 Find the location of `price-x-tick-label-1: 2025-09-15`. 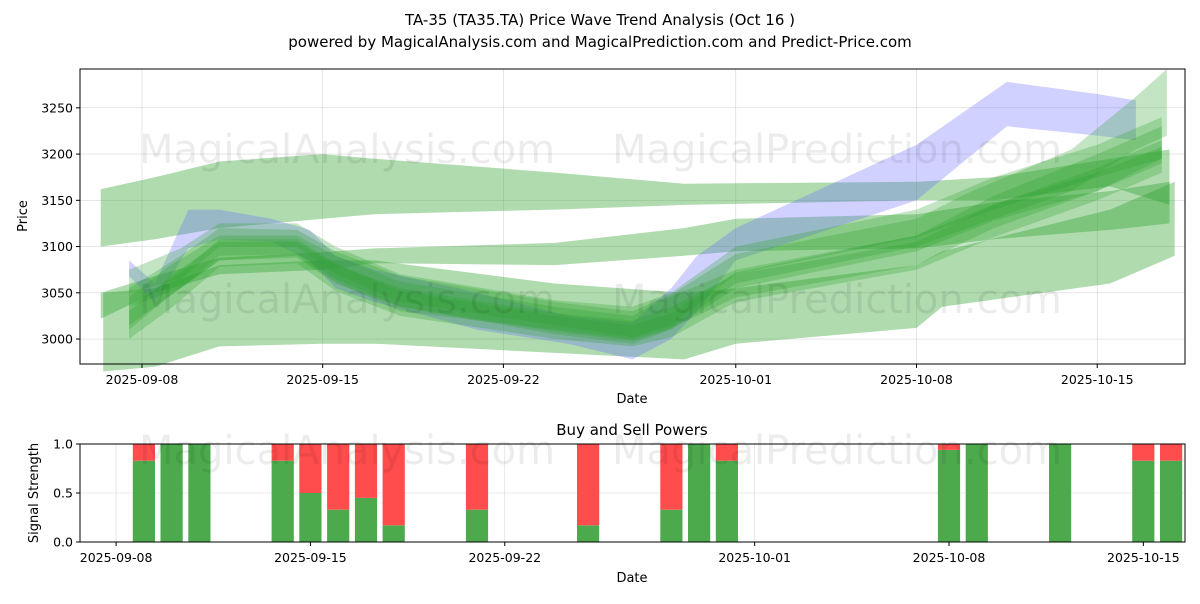

price-x-tick-label-1: 2025-09-15 is located at coordinates (322, 379).